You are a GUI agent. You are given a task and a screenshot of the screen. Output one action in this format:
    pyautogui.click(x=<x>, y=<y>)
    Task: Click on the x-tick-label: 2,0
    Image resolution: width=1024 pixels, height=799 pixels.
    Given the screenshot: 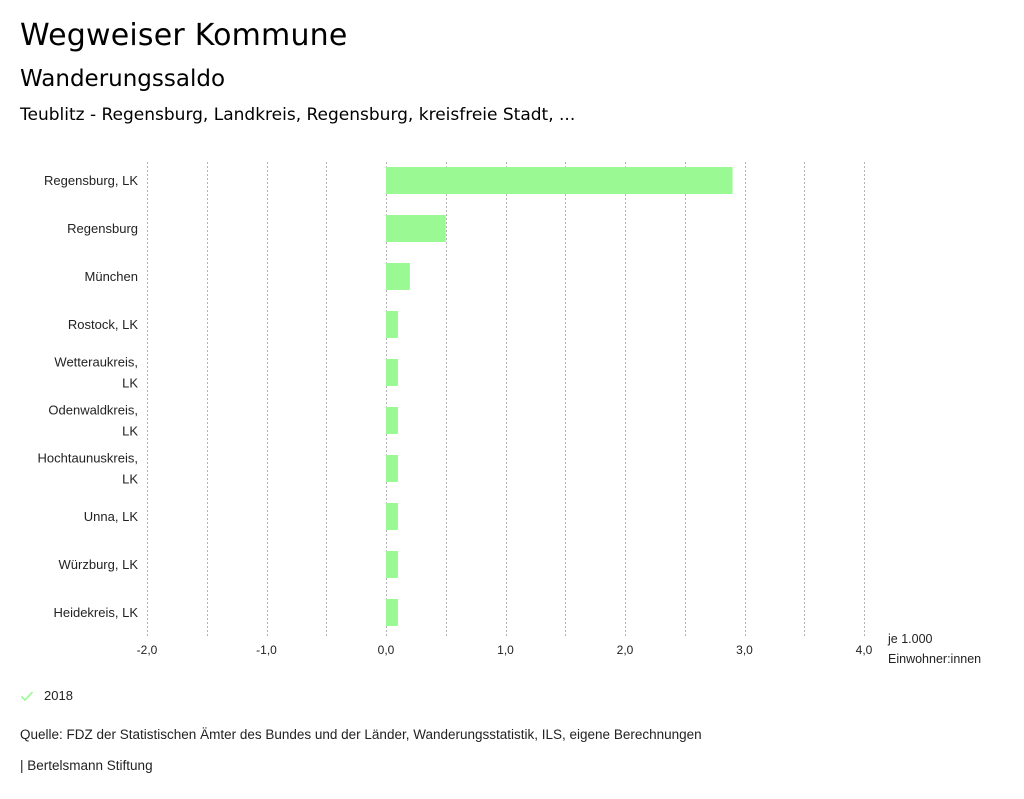 What is the action you would take?
    pyautogui.click(x=625, y=650)
    